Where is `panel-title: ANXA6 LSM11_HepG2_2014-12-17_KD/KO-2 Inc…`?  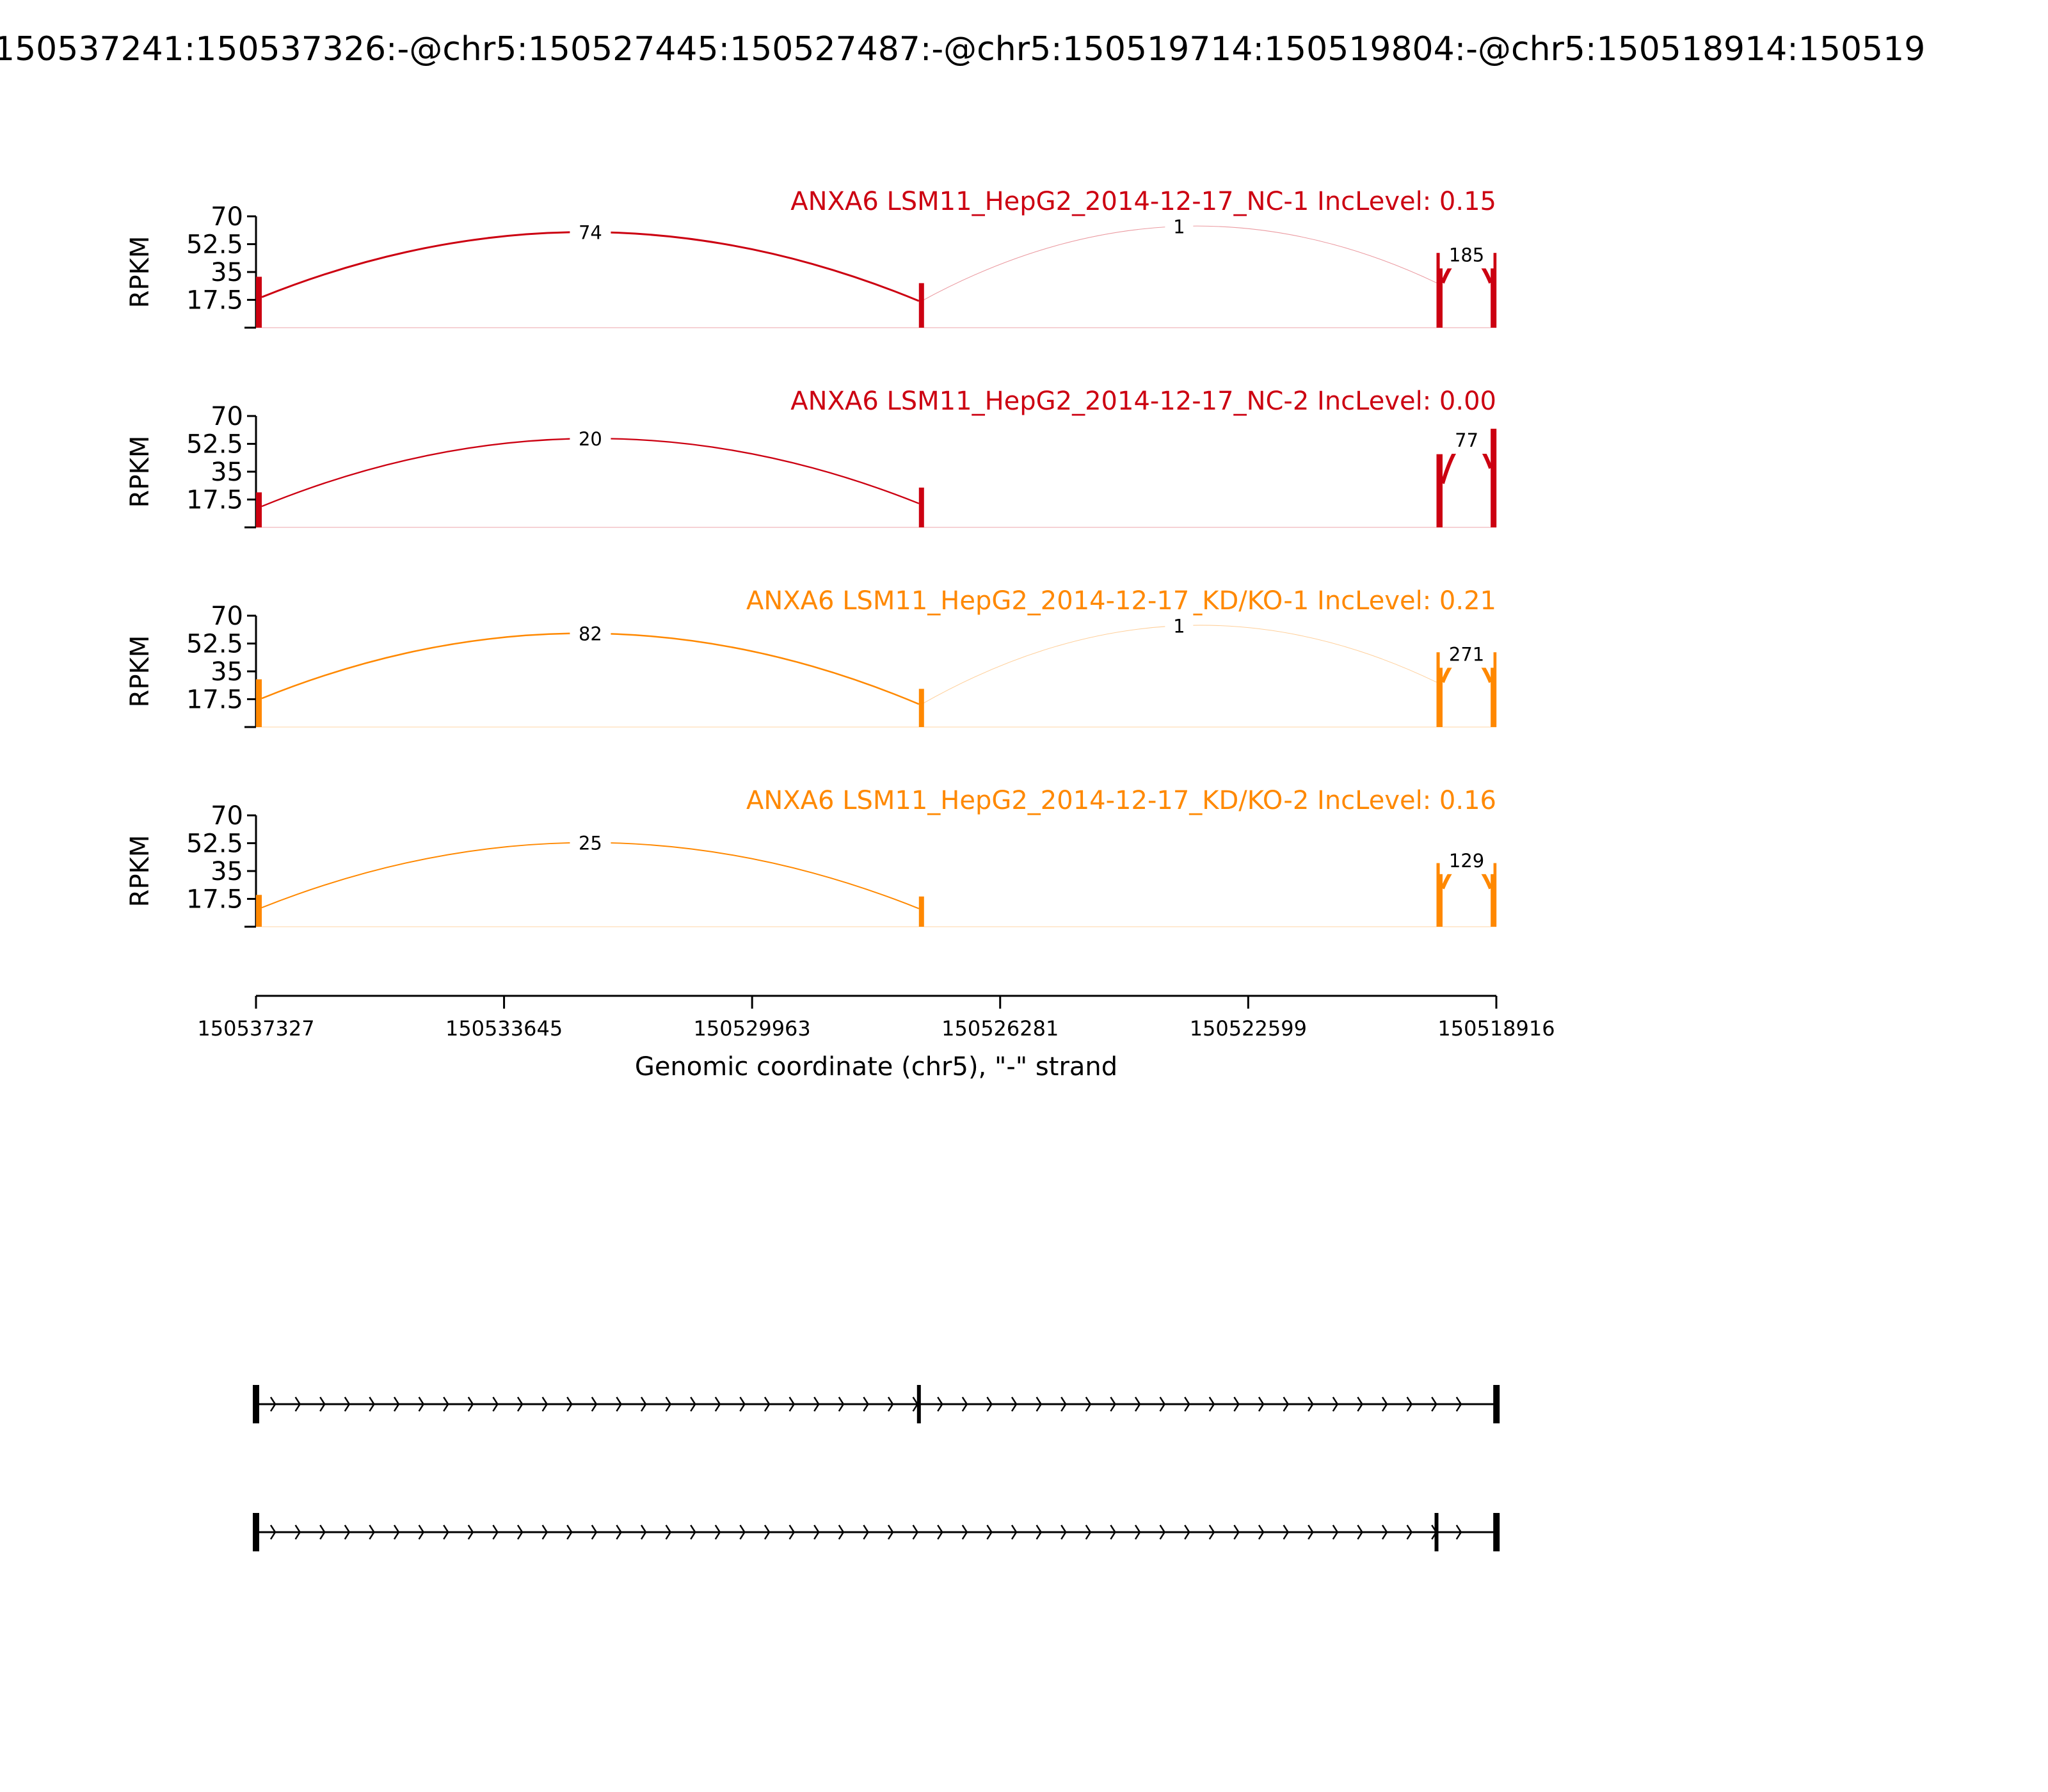
panel-title: ANXA6 LSM11_HepG2_2014-12-17_KD/KO-2 Inc… is located at coordinates (1121, 800).